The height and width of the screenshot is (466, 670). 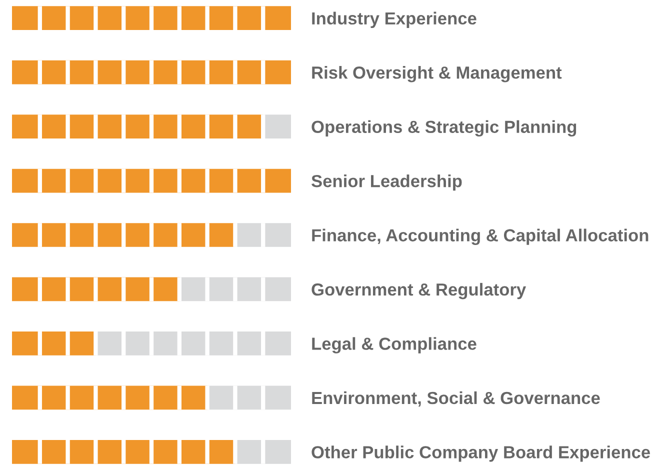 I want to click on y-tick-label: Government & Regulatory, so click(x=419, y=291).